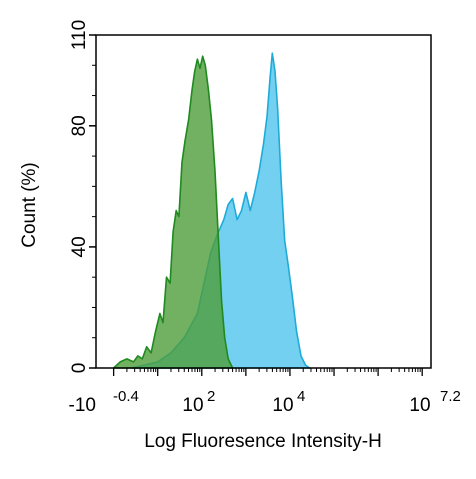  I want to click on x-tick-label-exponent: 7.2, so click(450, 396).